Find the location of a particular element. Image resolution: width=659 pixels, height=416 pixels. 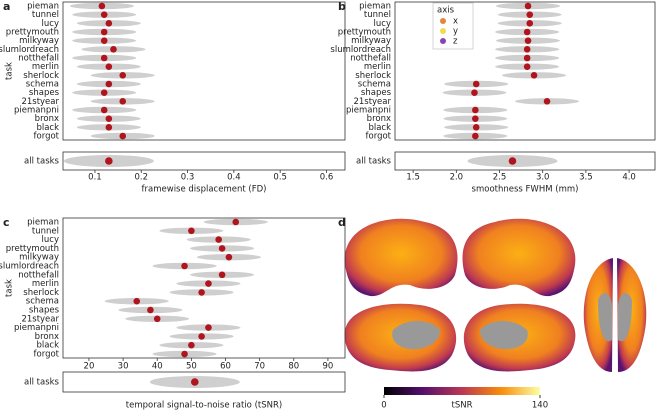

panel-label: b is located at coordinates (342, 6).